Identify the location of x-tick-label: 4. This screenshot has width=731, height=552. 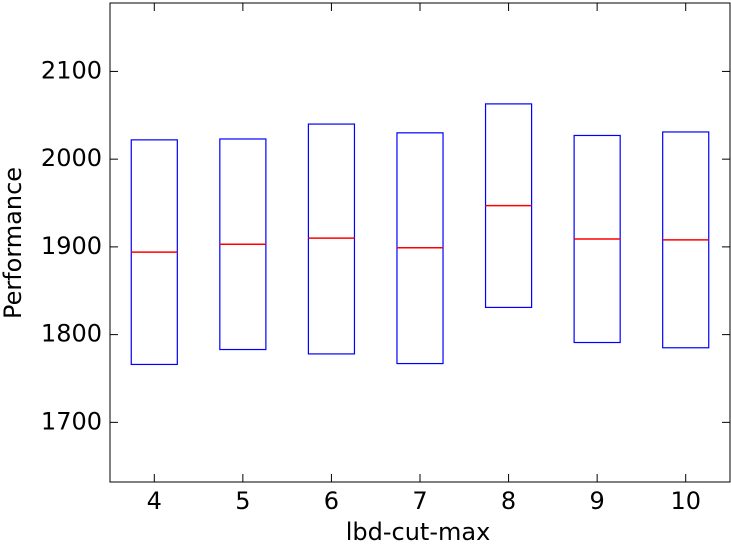
(154, 501).